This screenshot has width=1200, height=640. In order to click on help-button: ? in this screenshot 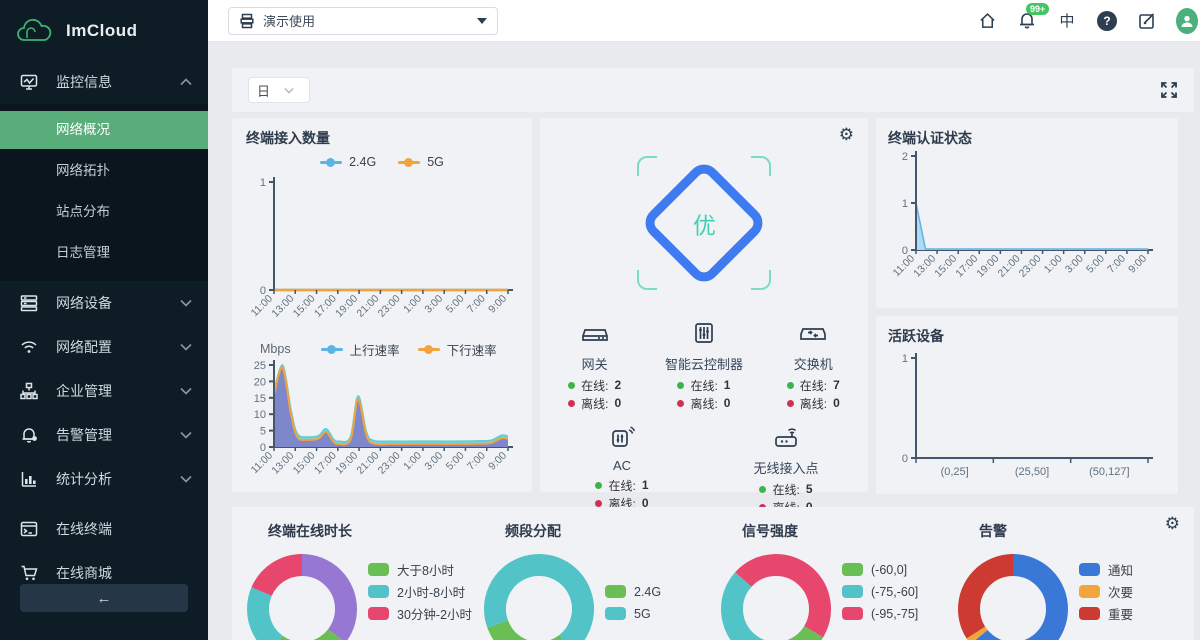, I will do `click(1107, 21)`.